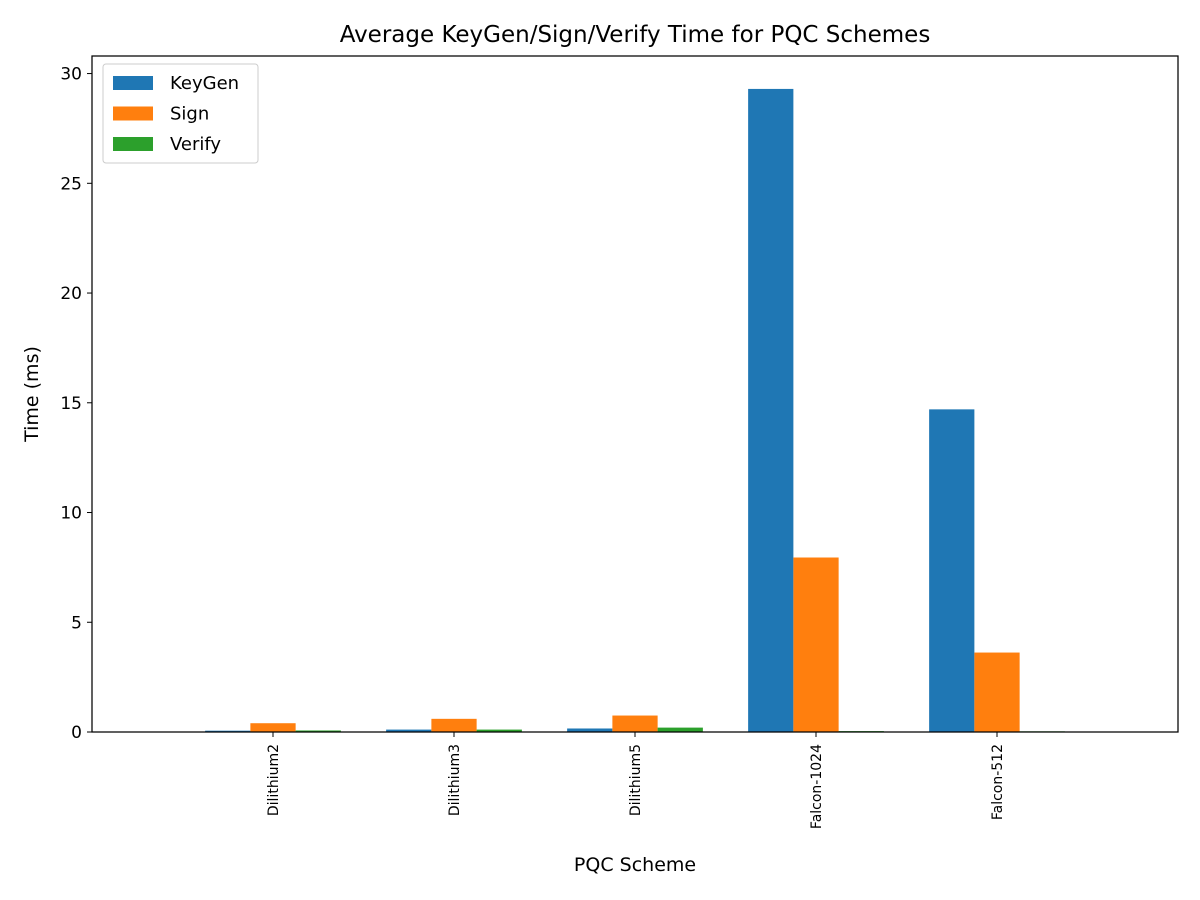  What do you see at coordinates (454, 725) in the screenshot?
I see `bar-sign-dilithium3` at bounding box center [454, 725].